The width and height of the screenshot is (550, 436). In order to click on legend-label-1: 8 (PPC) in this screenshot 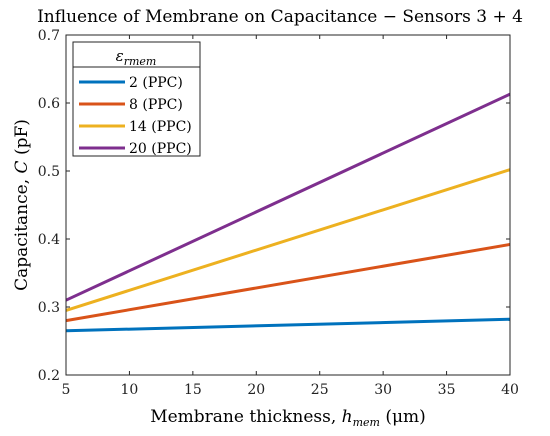, I will do `click(156, 105)`.